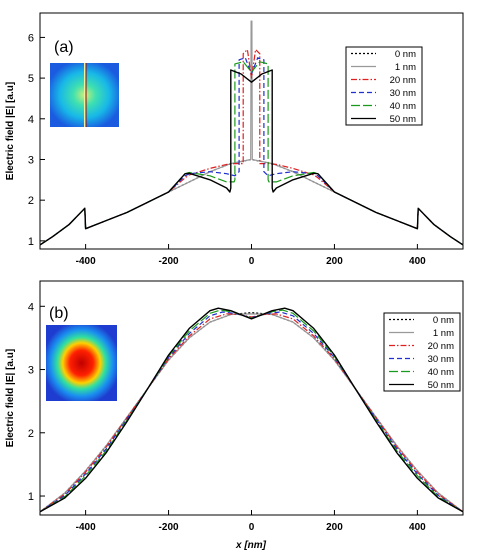 Image resolution: width=491 pixels, height=553 pixels. What do you see at coordinates (251, 202) in the screenshot?
I see `series-line` at bounding box center [251, 202].